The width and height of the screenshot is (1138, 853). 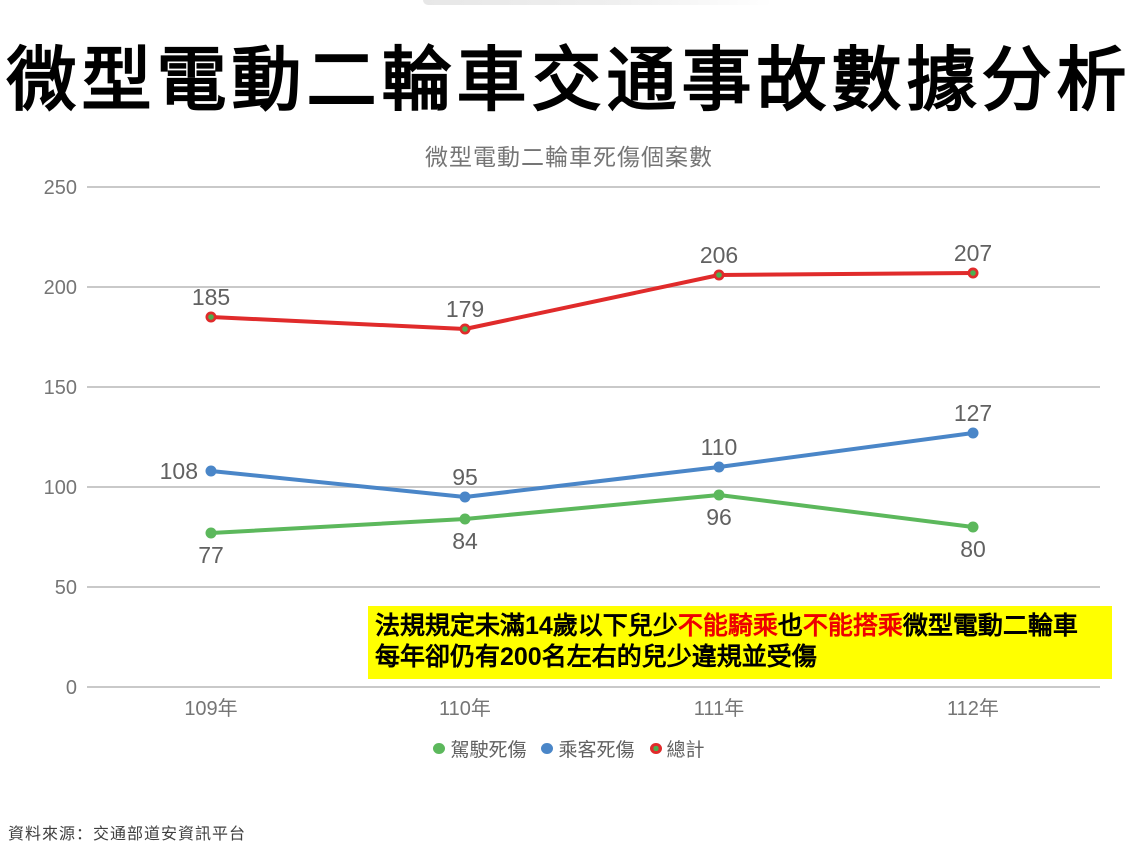 What do you see at coordinates (66, 588) in the screenshot?
I see `y-tick-label: 50` at bounding box center [66, 588].